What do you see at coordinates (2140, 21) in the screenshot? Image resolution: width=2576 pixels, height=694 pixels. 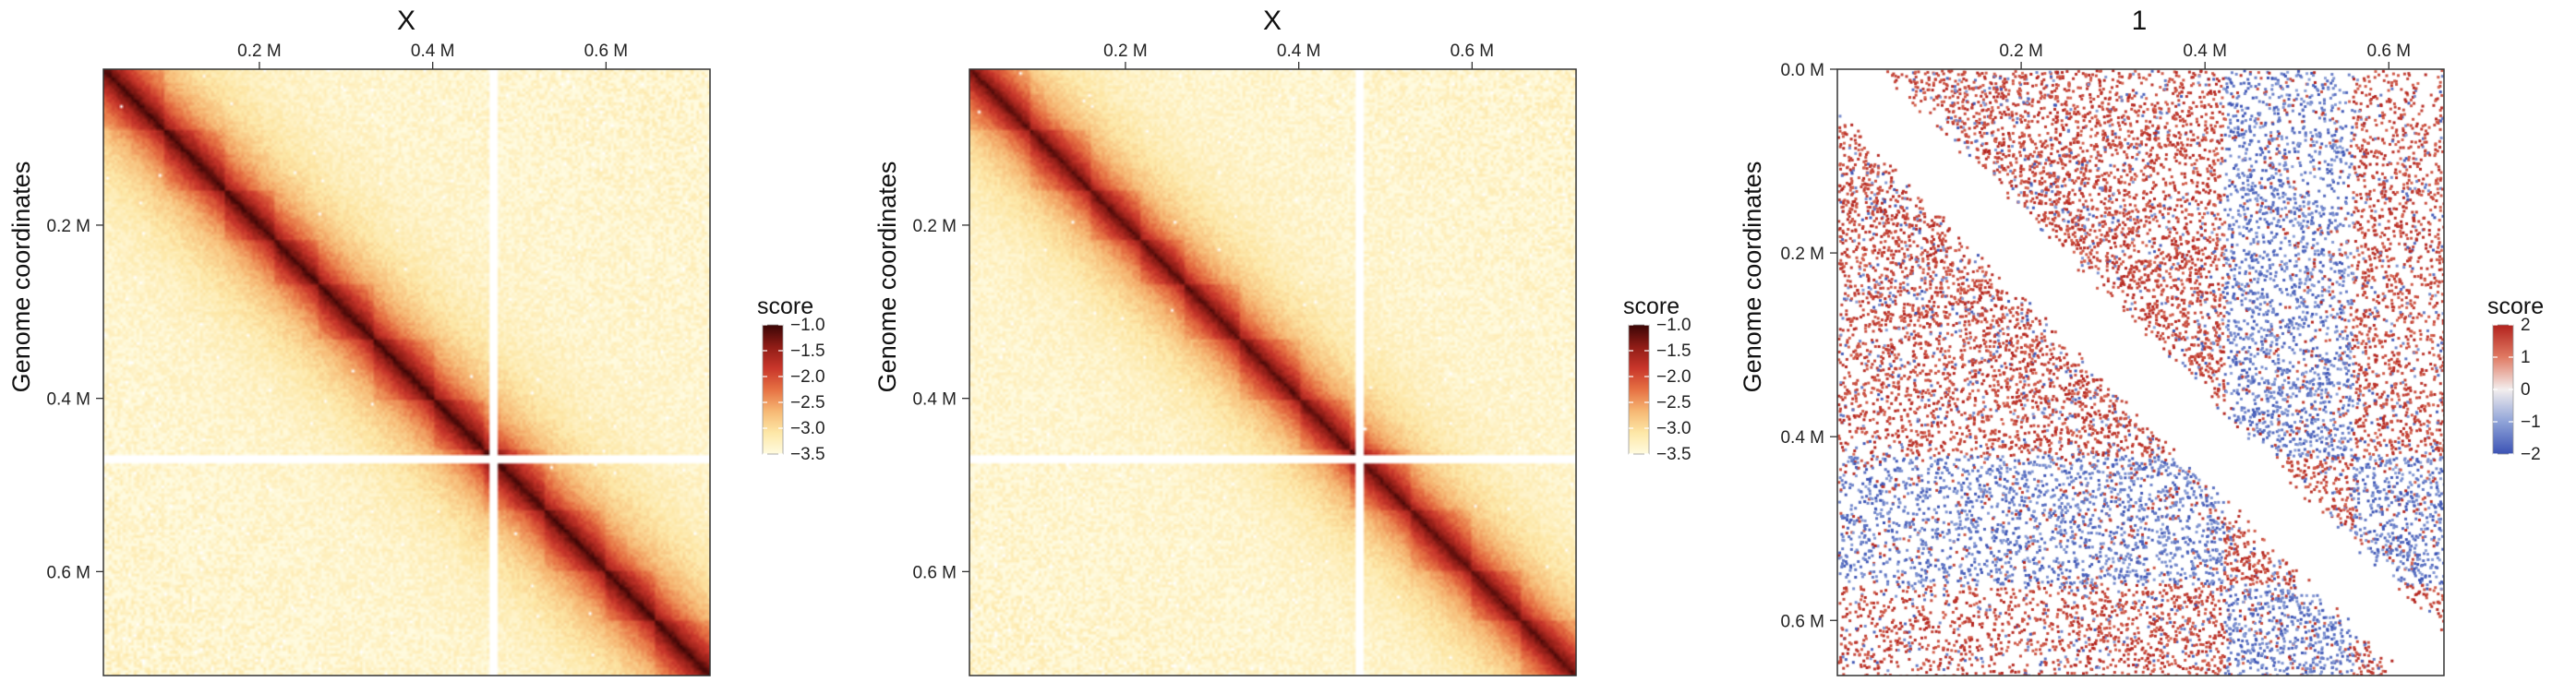 I see `panel-title: 1` at bounding box center [2140, 21].